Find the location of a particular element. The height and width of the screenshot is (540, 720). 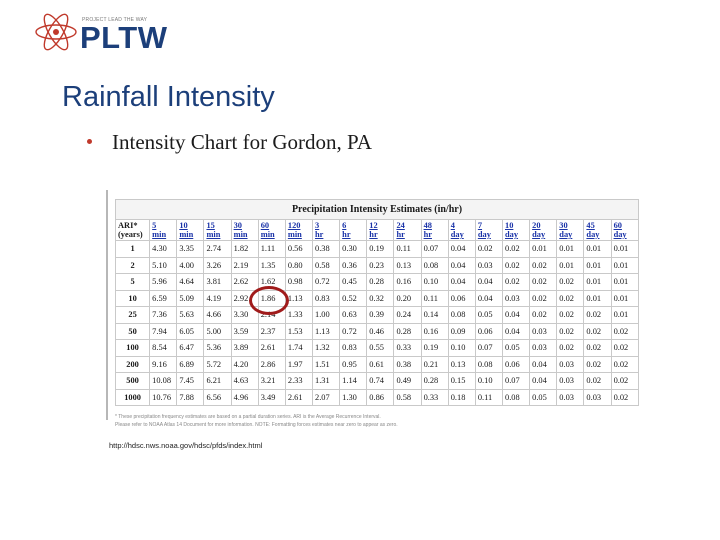

intensity-cell: 2.19 is located at coordinates (244, 265).